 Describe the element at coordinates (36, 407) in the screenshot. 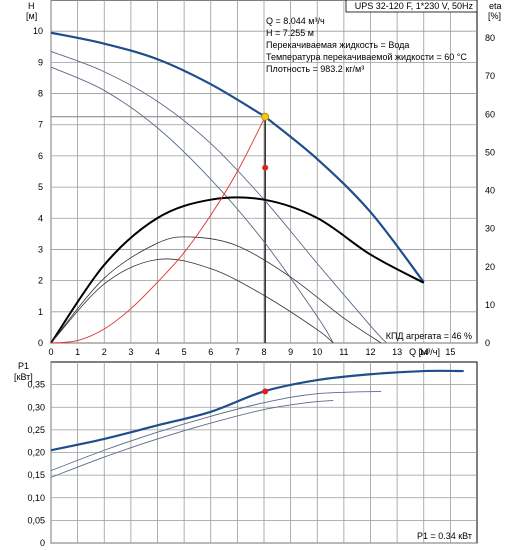

I see `power-tick-label: 0,30` at that location.